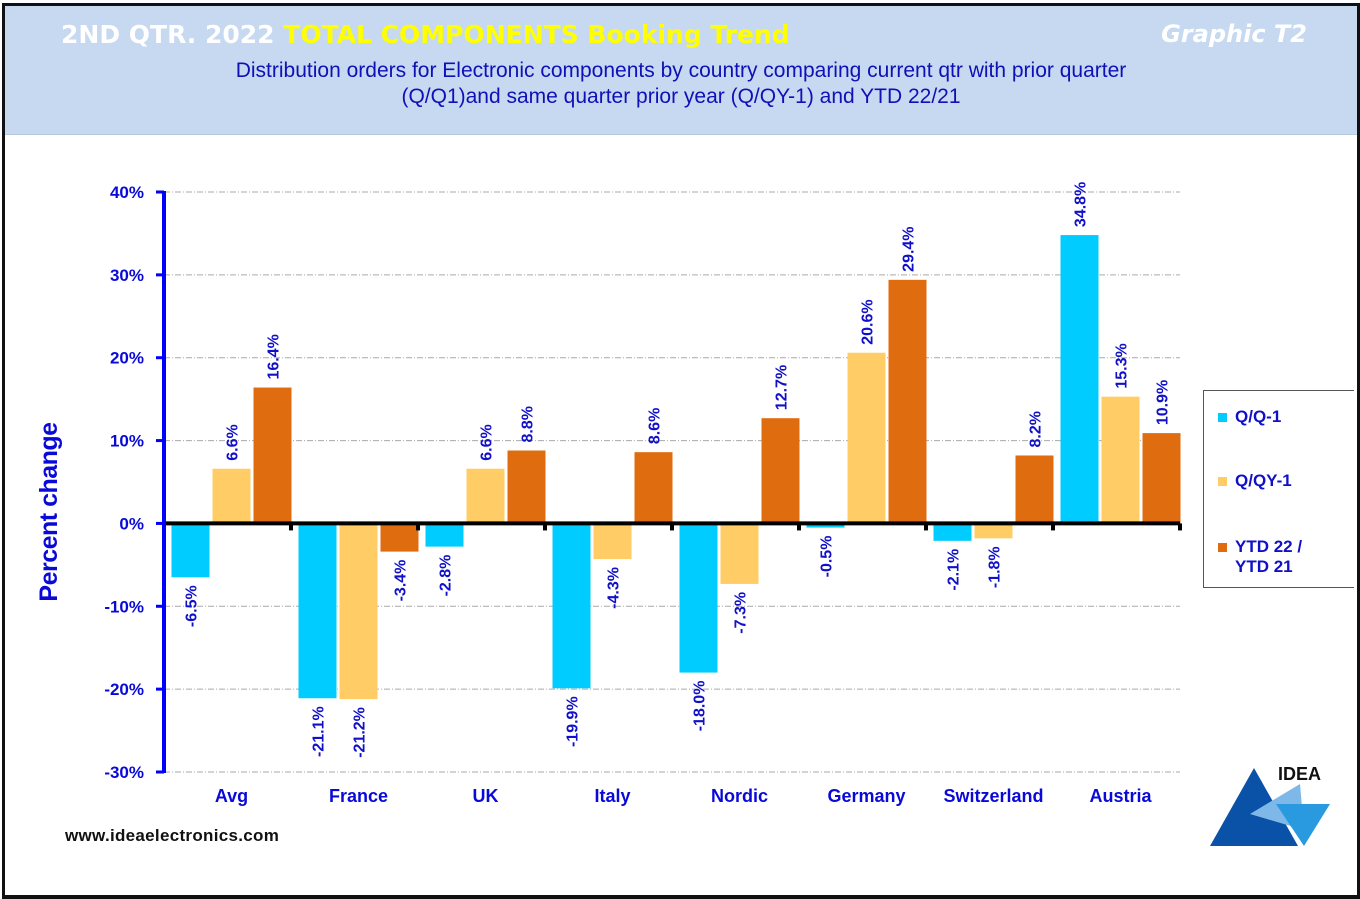 The width and height of the screenshot is (1360, 899). I want to click on y-tick-label: 10%, so click(127, 441).